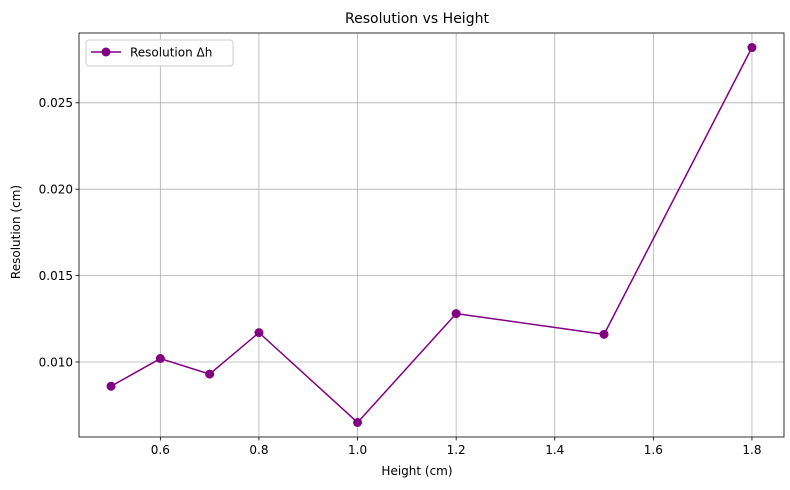  Describe the element at coordinates (416, 471) in the screenshot. I see `x-axis-label: Height (cm)` at that location.